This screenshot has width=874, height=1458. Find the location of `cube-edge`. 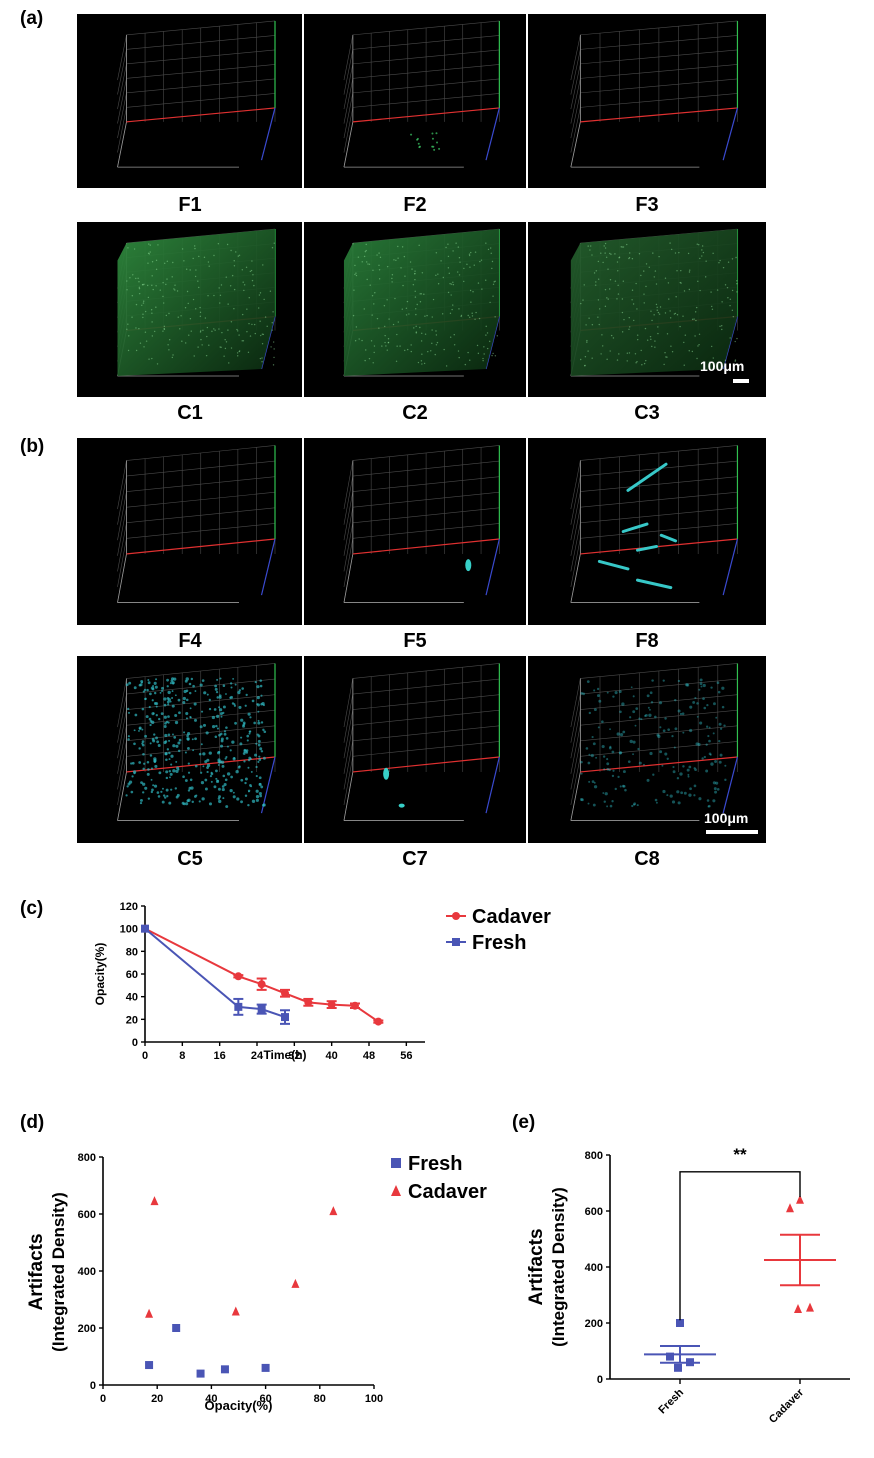

cube-edge is located at coordinates (122, 144).